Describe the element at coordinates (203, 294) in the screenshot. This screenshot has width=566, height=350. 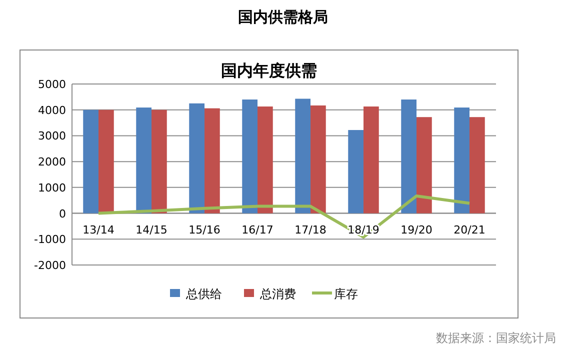
I see `legend-label: 总供给` at that location.